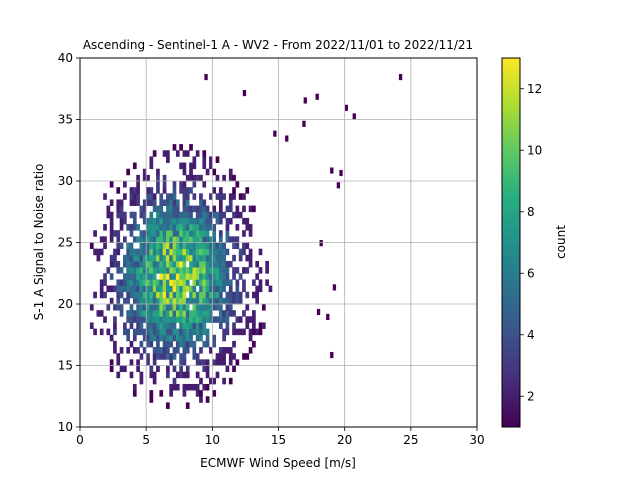 This screenshot has width=640, height=480. Describe the element at coordinates (278, 440) in the screenshot. I see `x-tick-label: 15` at that location.